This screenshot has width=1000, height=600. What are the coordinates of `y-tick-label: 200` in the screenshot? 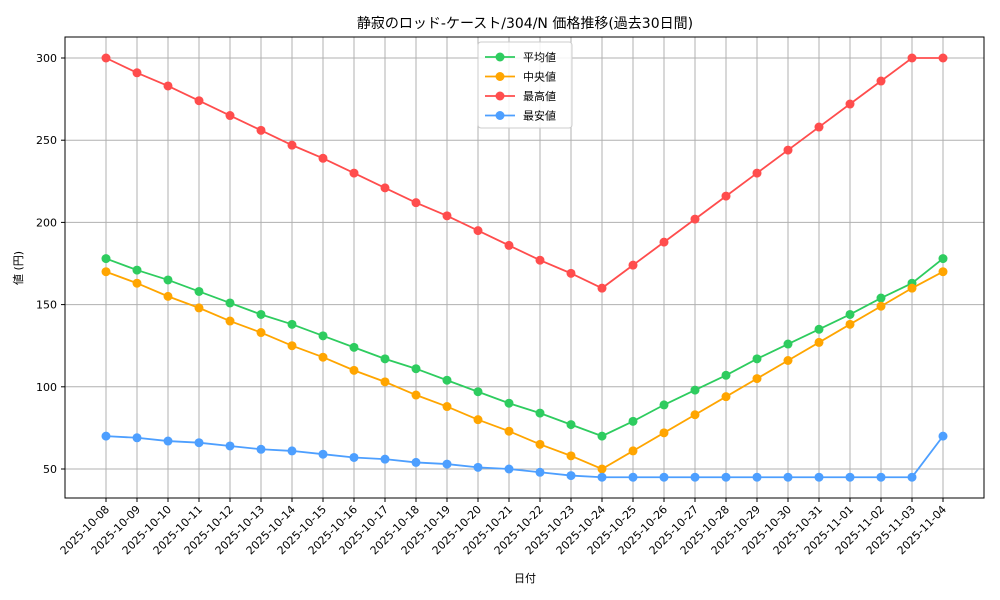 It's located at (46, 222).